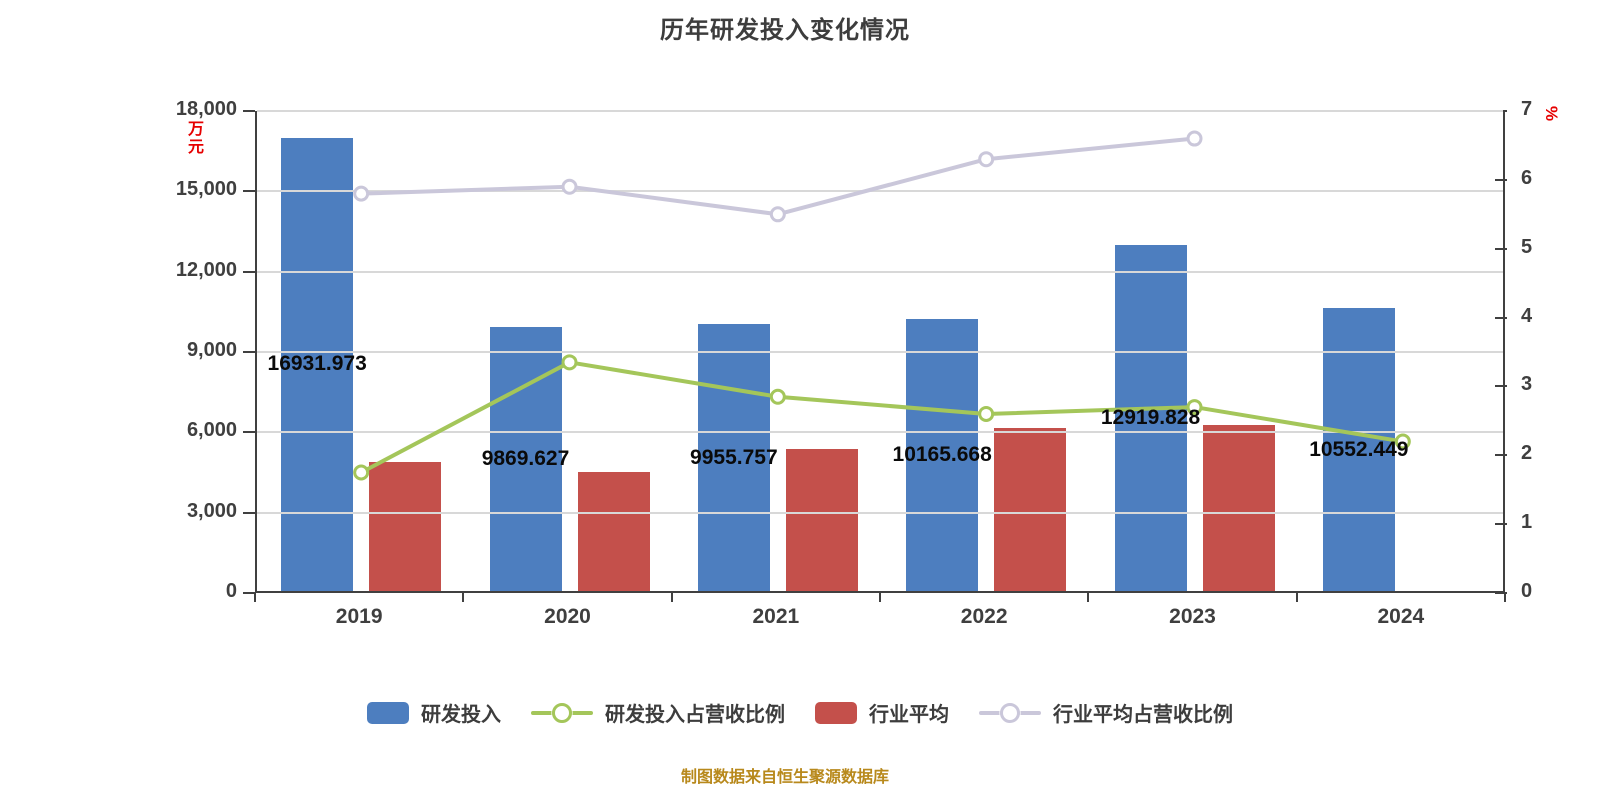 Image resolution: width=1600 pixels, height=800 pixels. I want to click on x-axis-category-label: 2021, so click(776, 616).